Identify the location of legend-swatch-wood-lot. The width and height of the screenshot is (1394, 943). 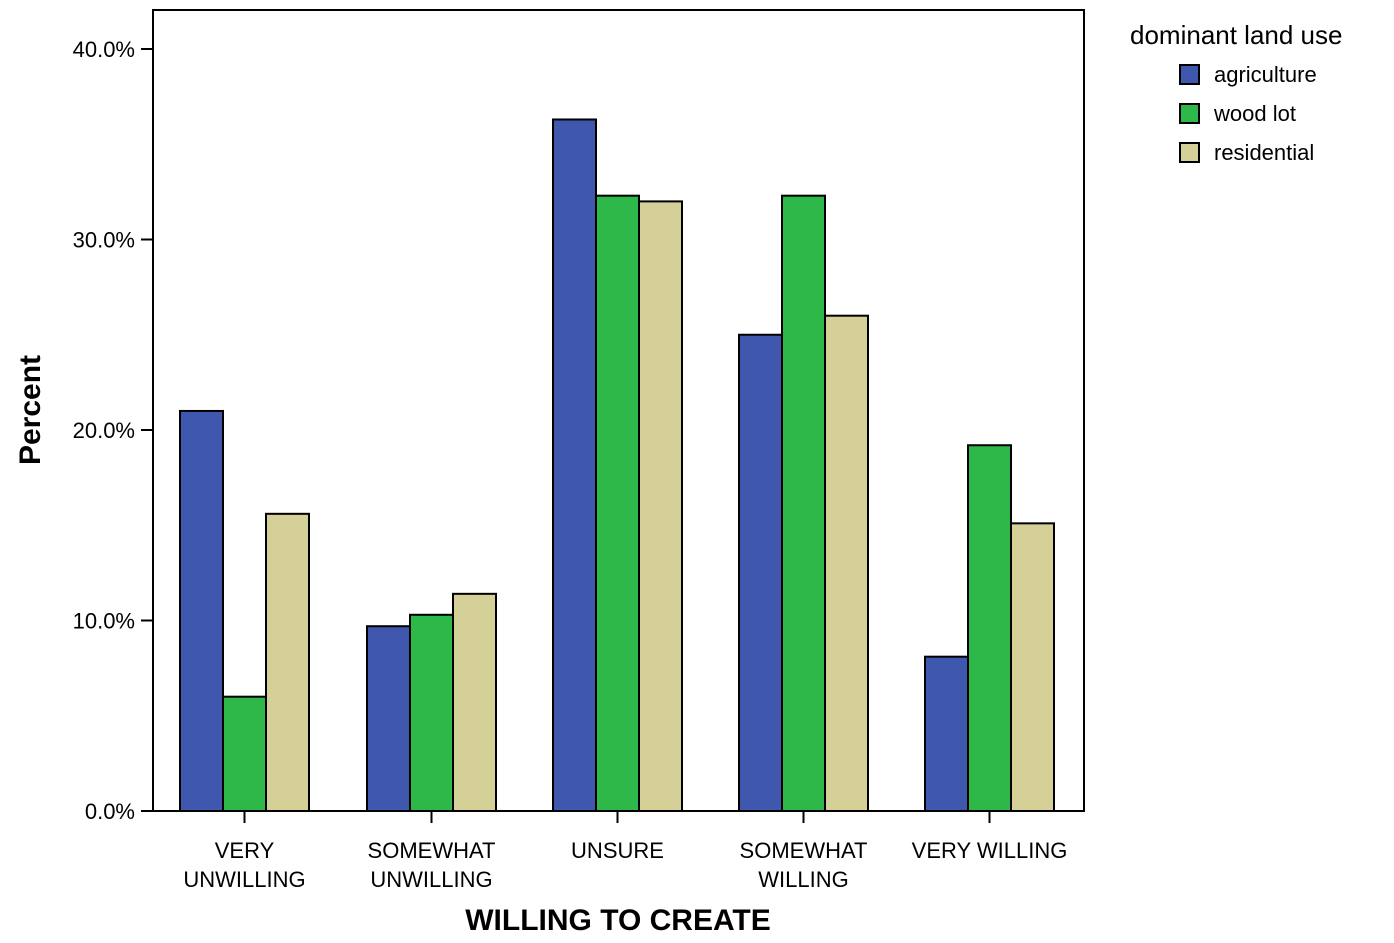
(1189, 113).